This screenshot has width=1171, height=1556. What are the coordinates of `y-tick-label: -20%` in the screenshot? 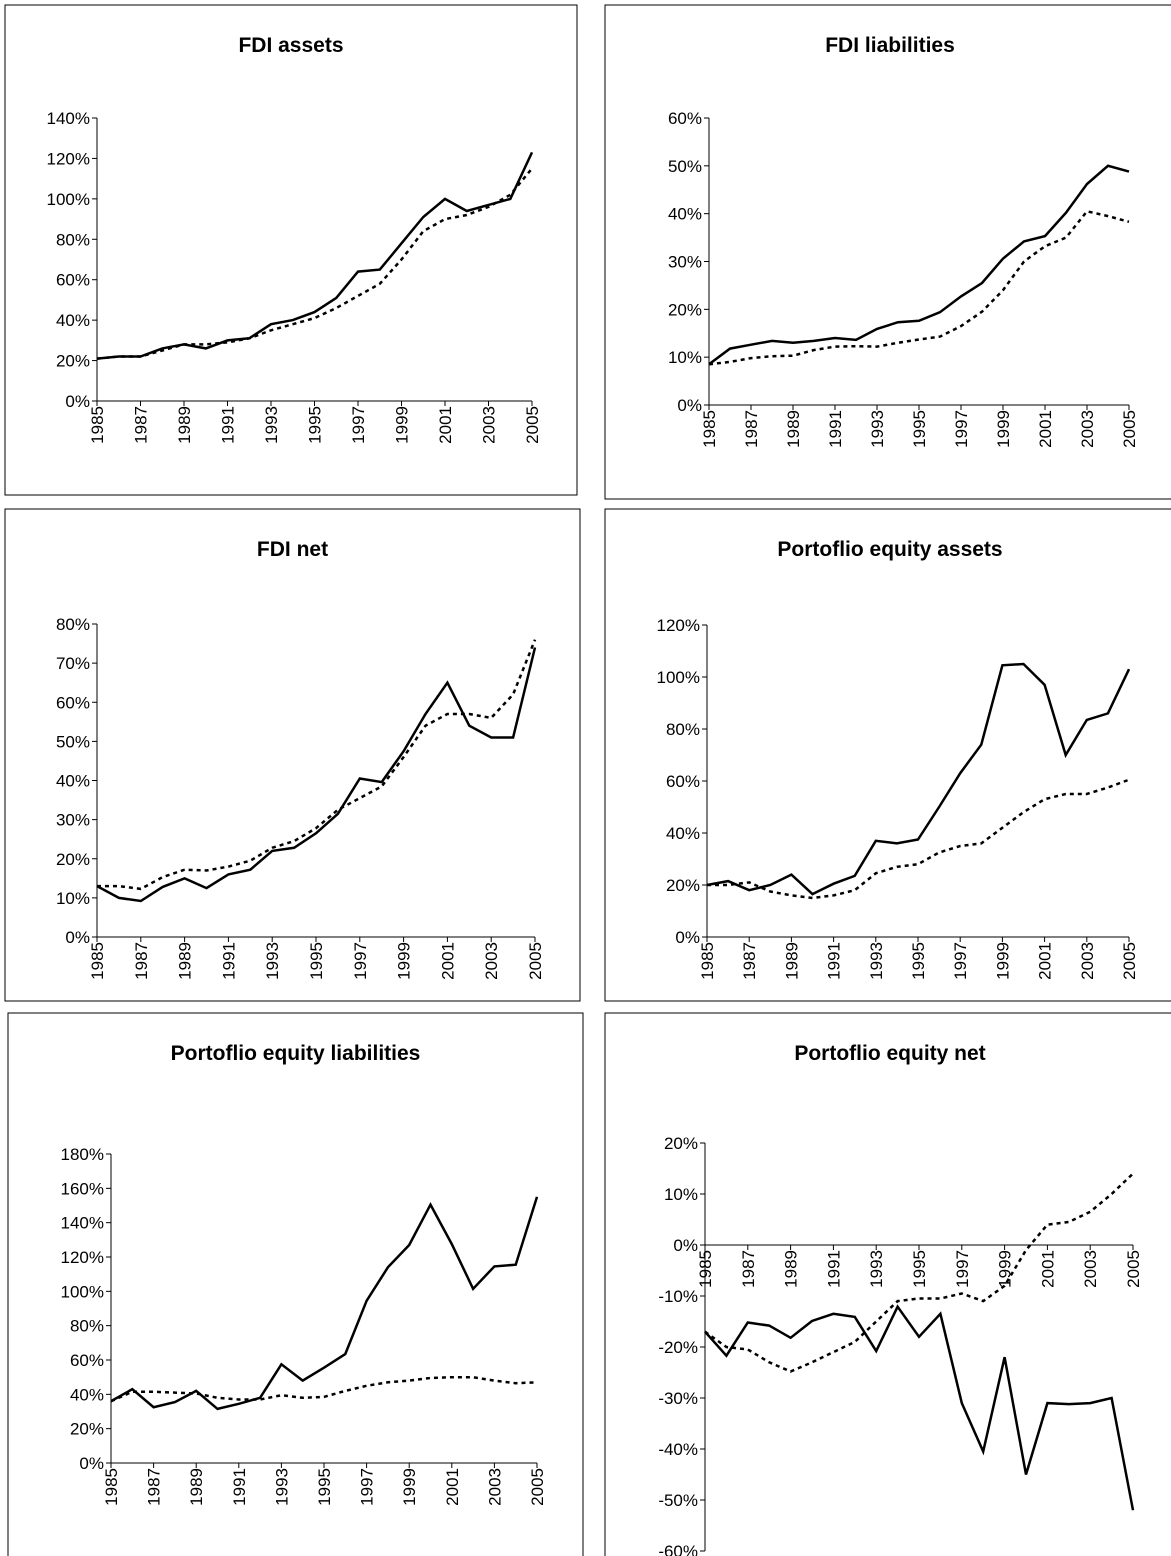 It's located at (678, 1347).